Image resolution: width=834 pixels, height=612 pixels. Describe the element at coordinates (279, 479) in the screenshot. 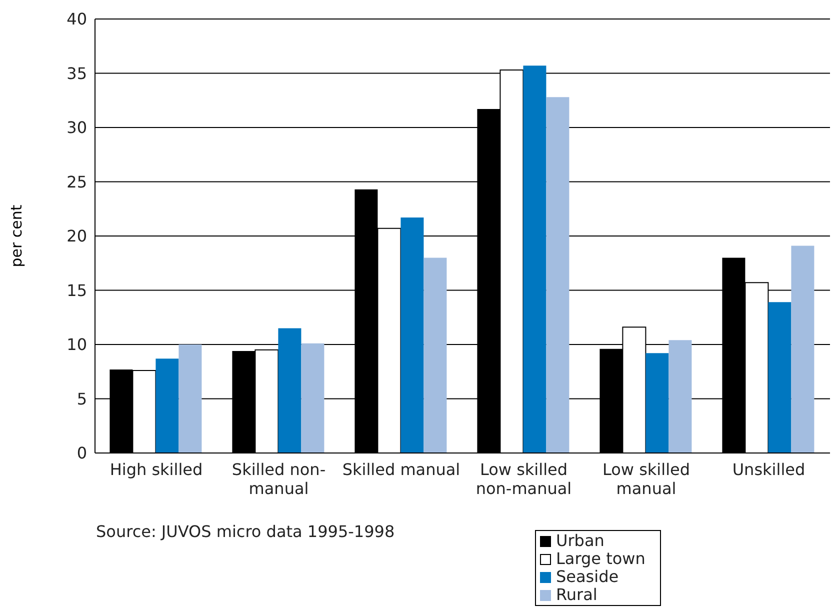

I see `x-tick-label: Skilled non-manual` at that location.